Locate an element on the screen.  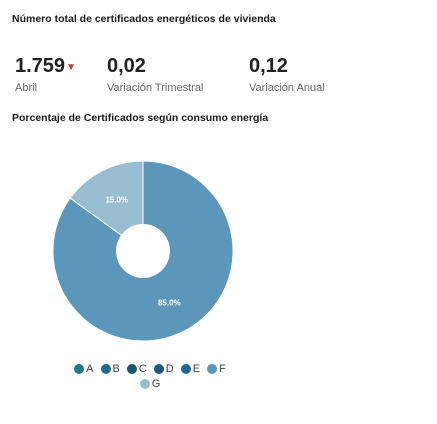
legend-item-f: F is located at coordinates (216, 369).